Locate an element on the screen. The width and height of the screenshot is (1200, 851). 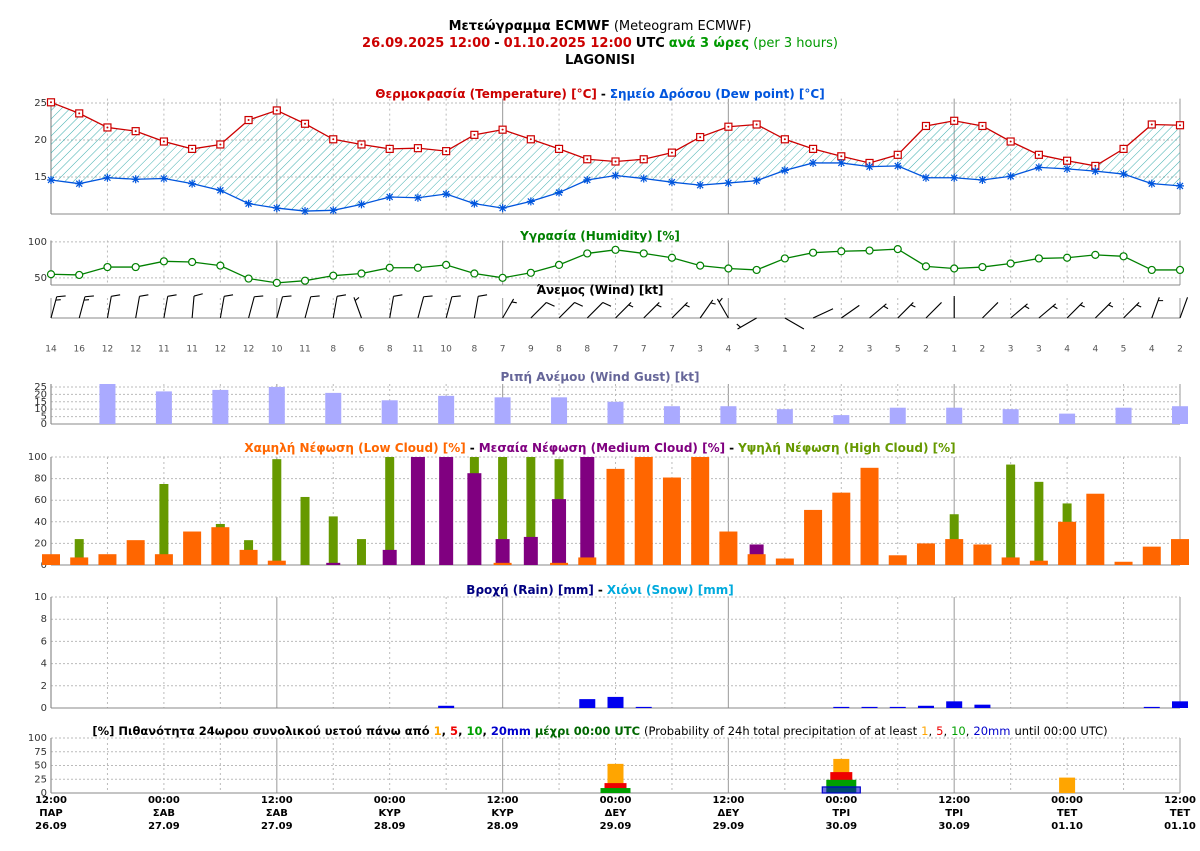
y-tick-label: 50 is located at coordinates (40, 766).